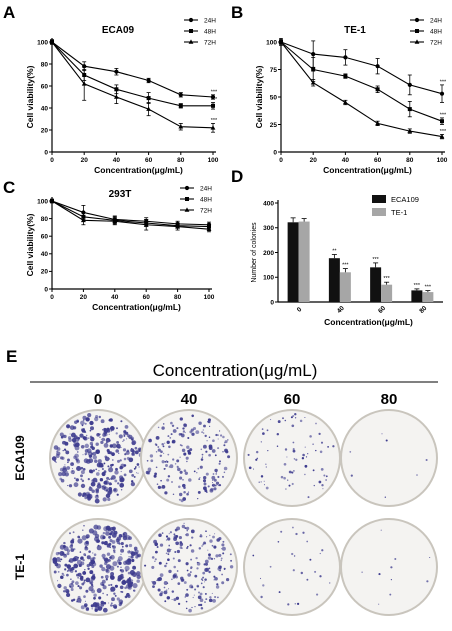  Describe the element at coordinates (214, 121) in the screenshot. I see `significance-label: ***` at that location.